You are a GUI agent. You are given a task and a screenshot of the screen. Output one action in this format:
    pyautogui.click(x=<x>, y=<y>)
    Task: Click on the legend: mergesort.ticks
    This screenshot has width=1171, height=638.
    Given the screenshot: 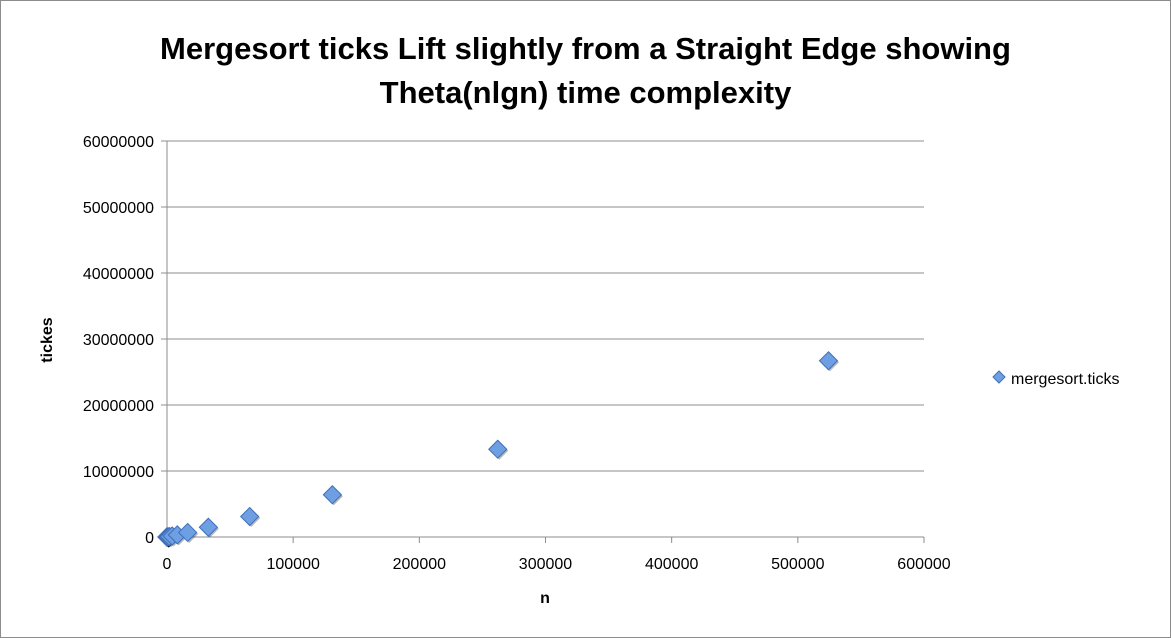 What is the action you would take?
    pyautogui.click(x=1055, y=379)
    